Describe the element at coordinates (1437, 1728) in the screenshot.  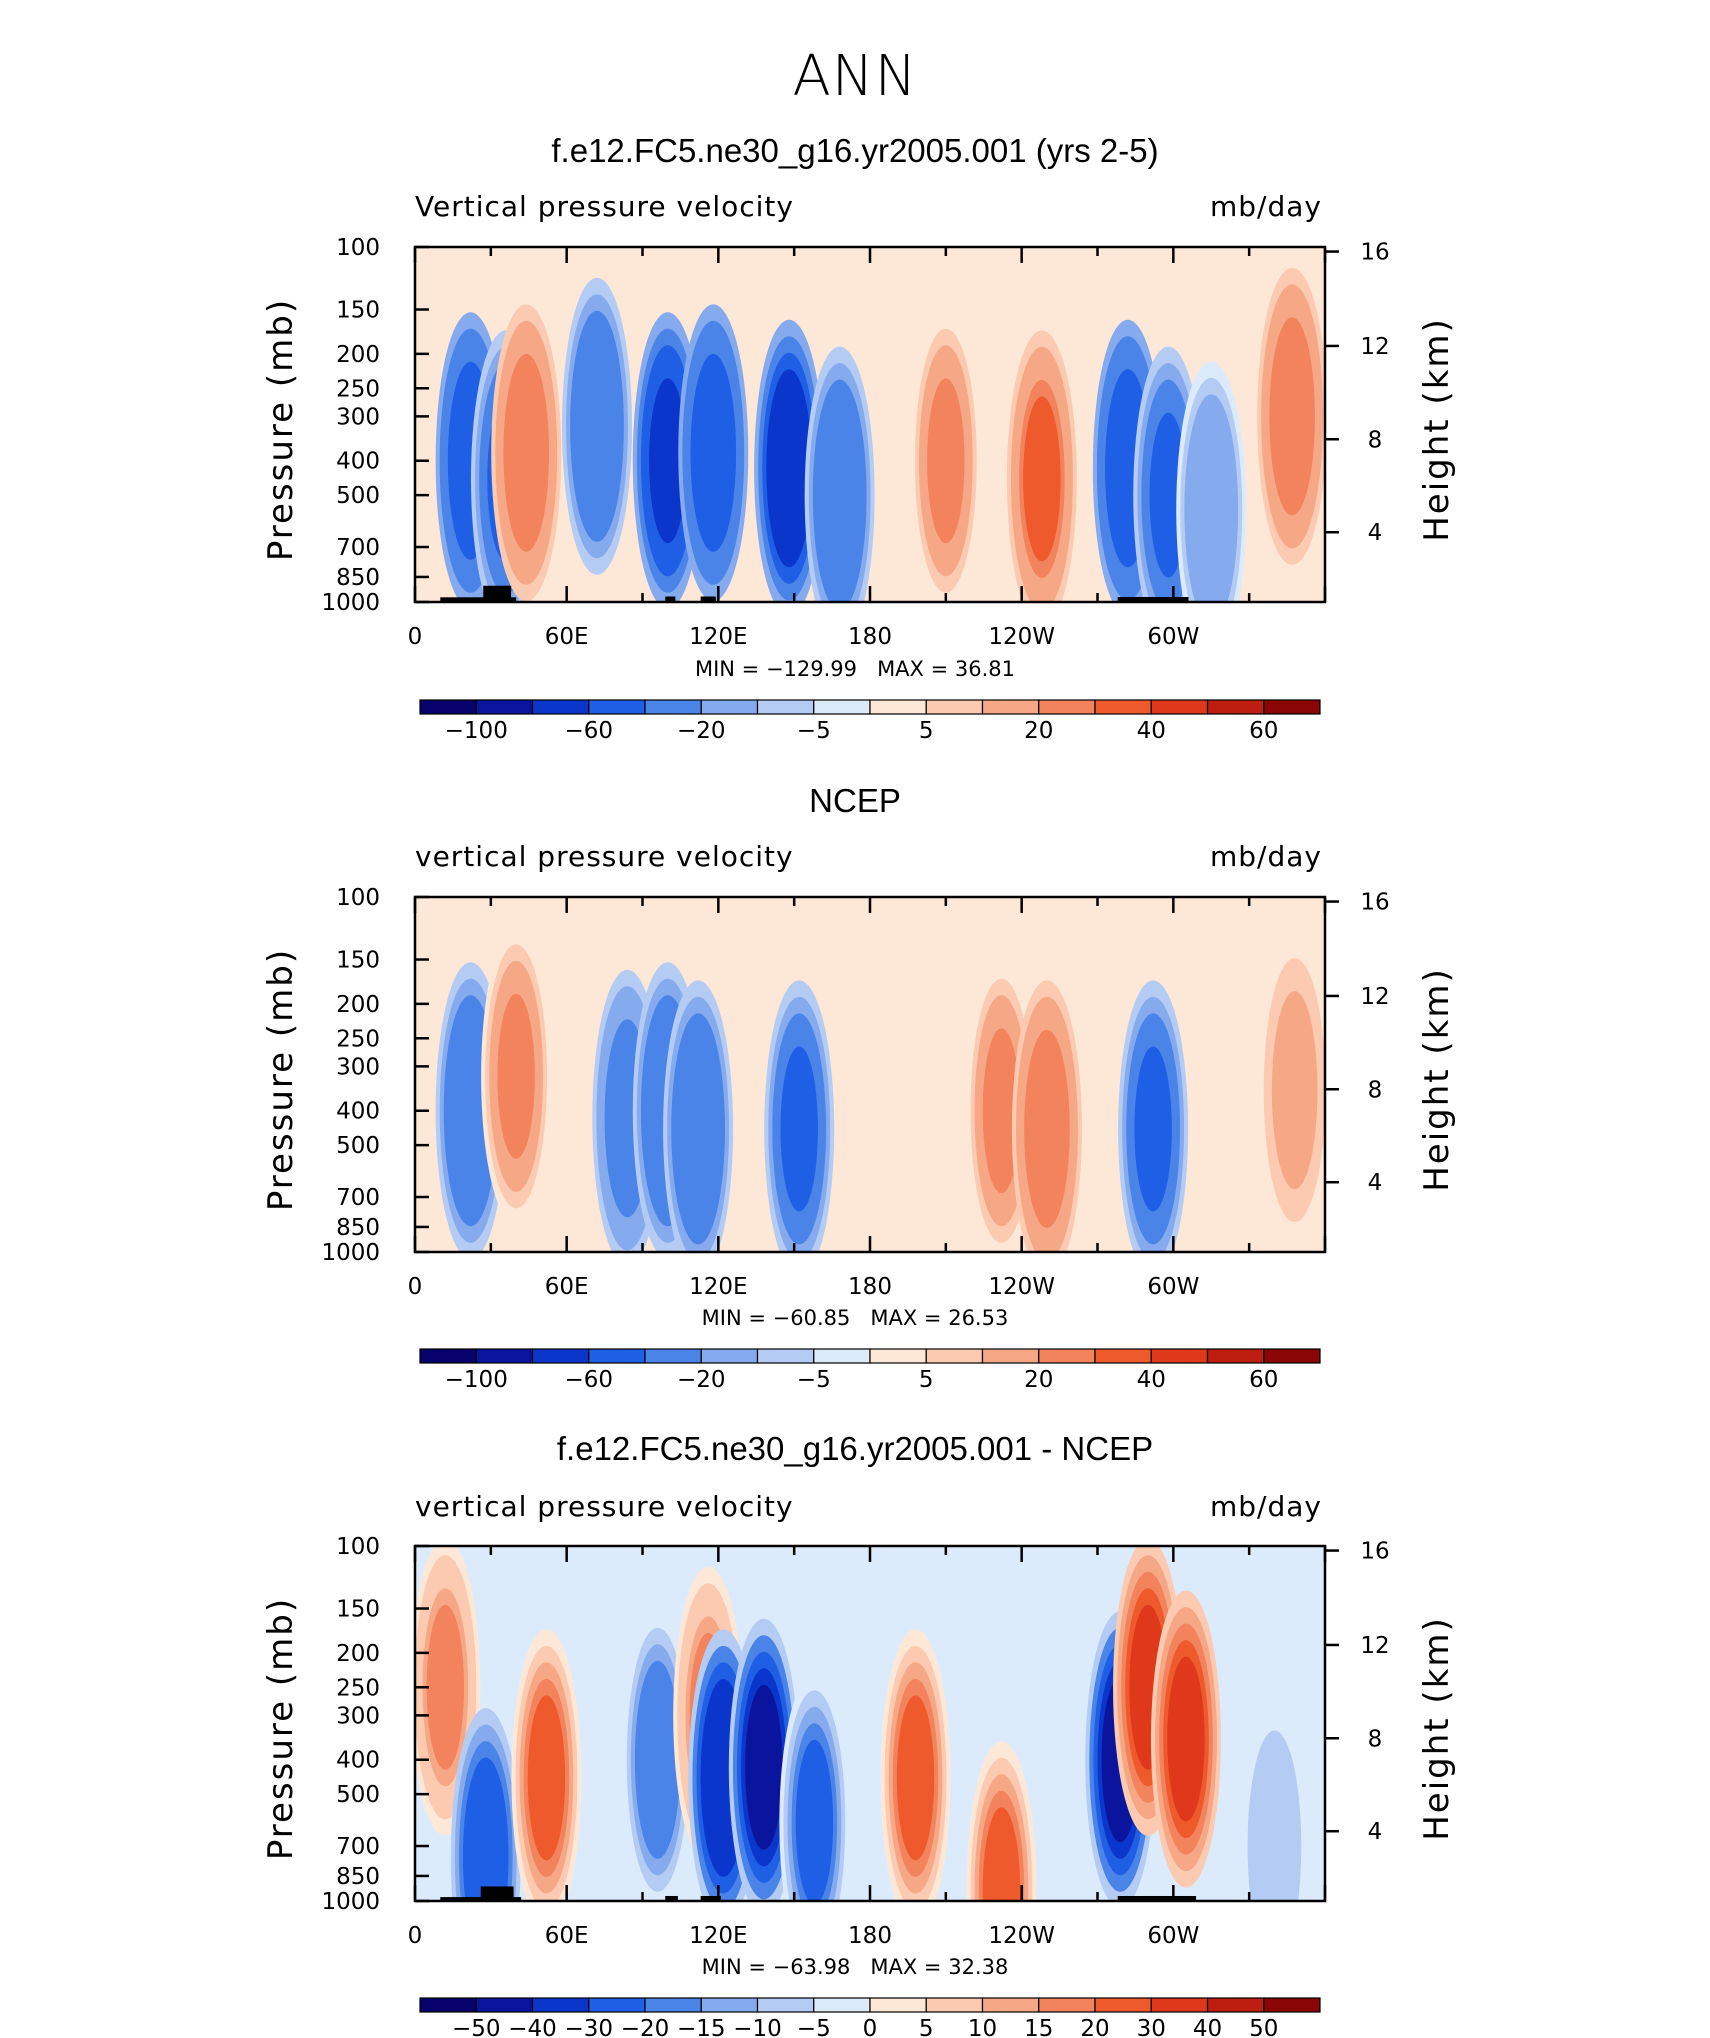
I see `y-axis-right-label: Height (km)` at that location.